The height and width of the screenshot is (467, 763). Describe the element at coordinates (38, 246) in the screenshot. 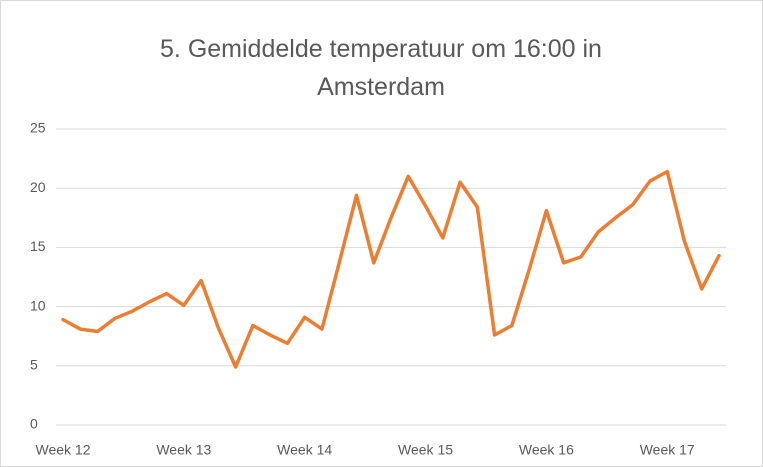

I see `y-tick-label: 15` at that location.